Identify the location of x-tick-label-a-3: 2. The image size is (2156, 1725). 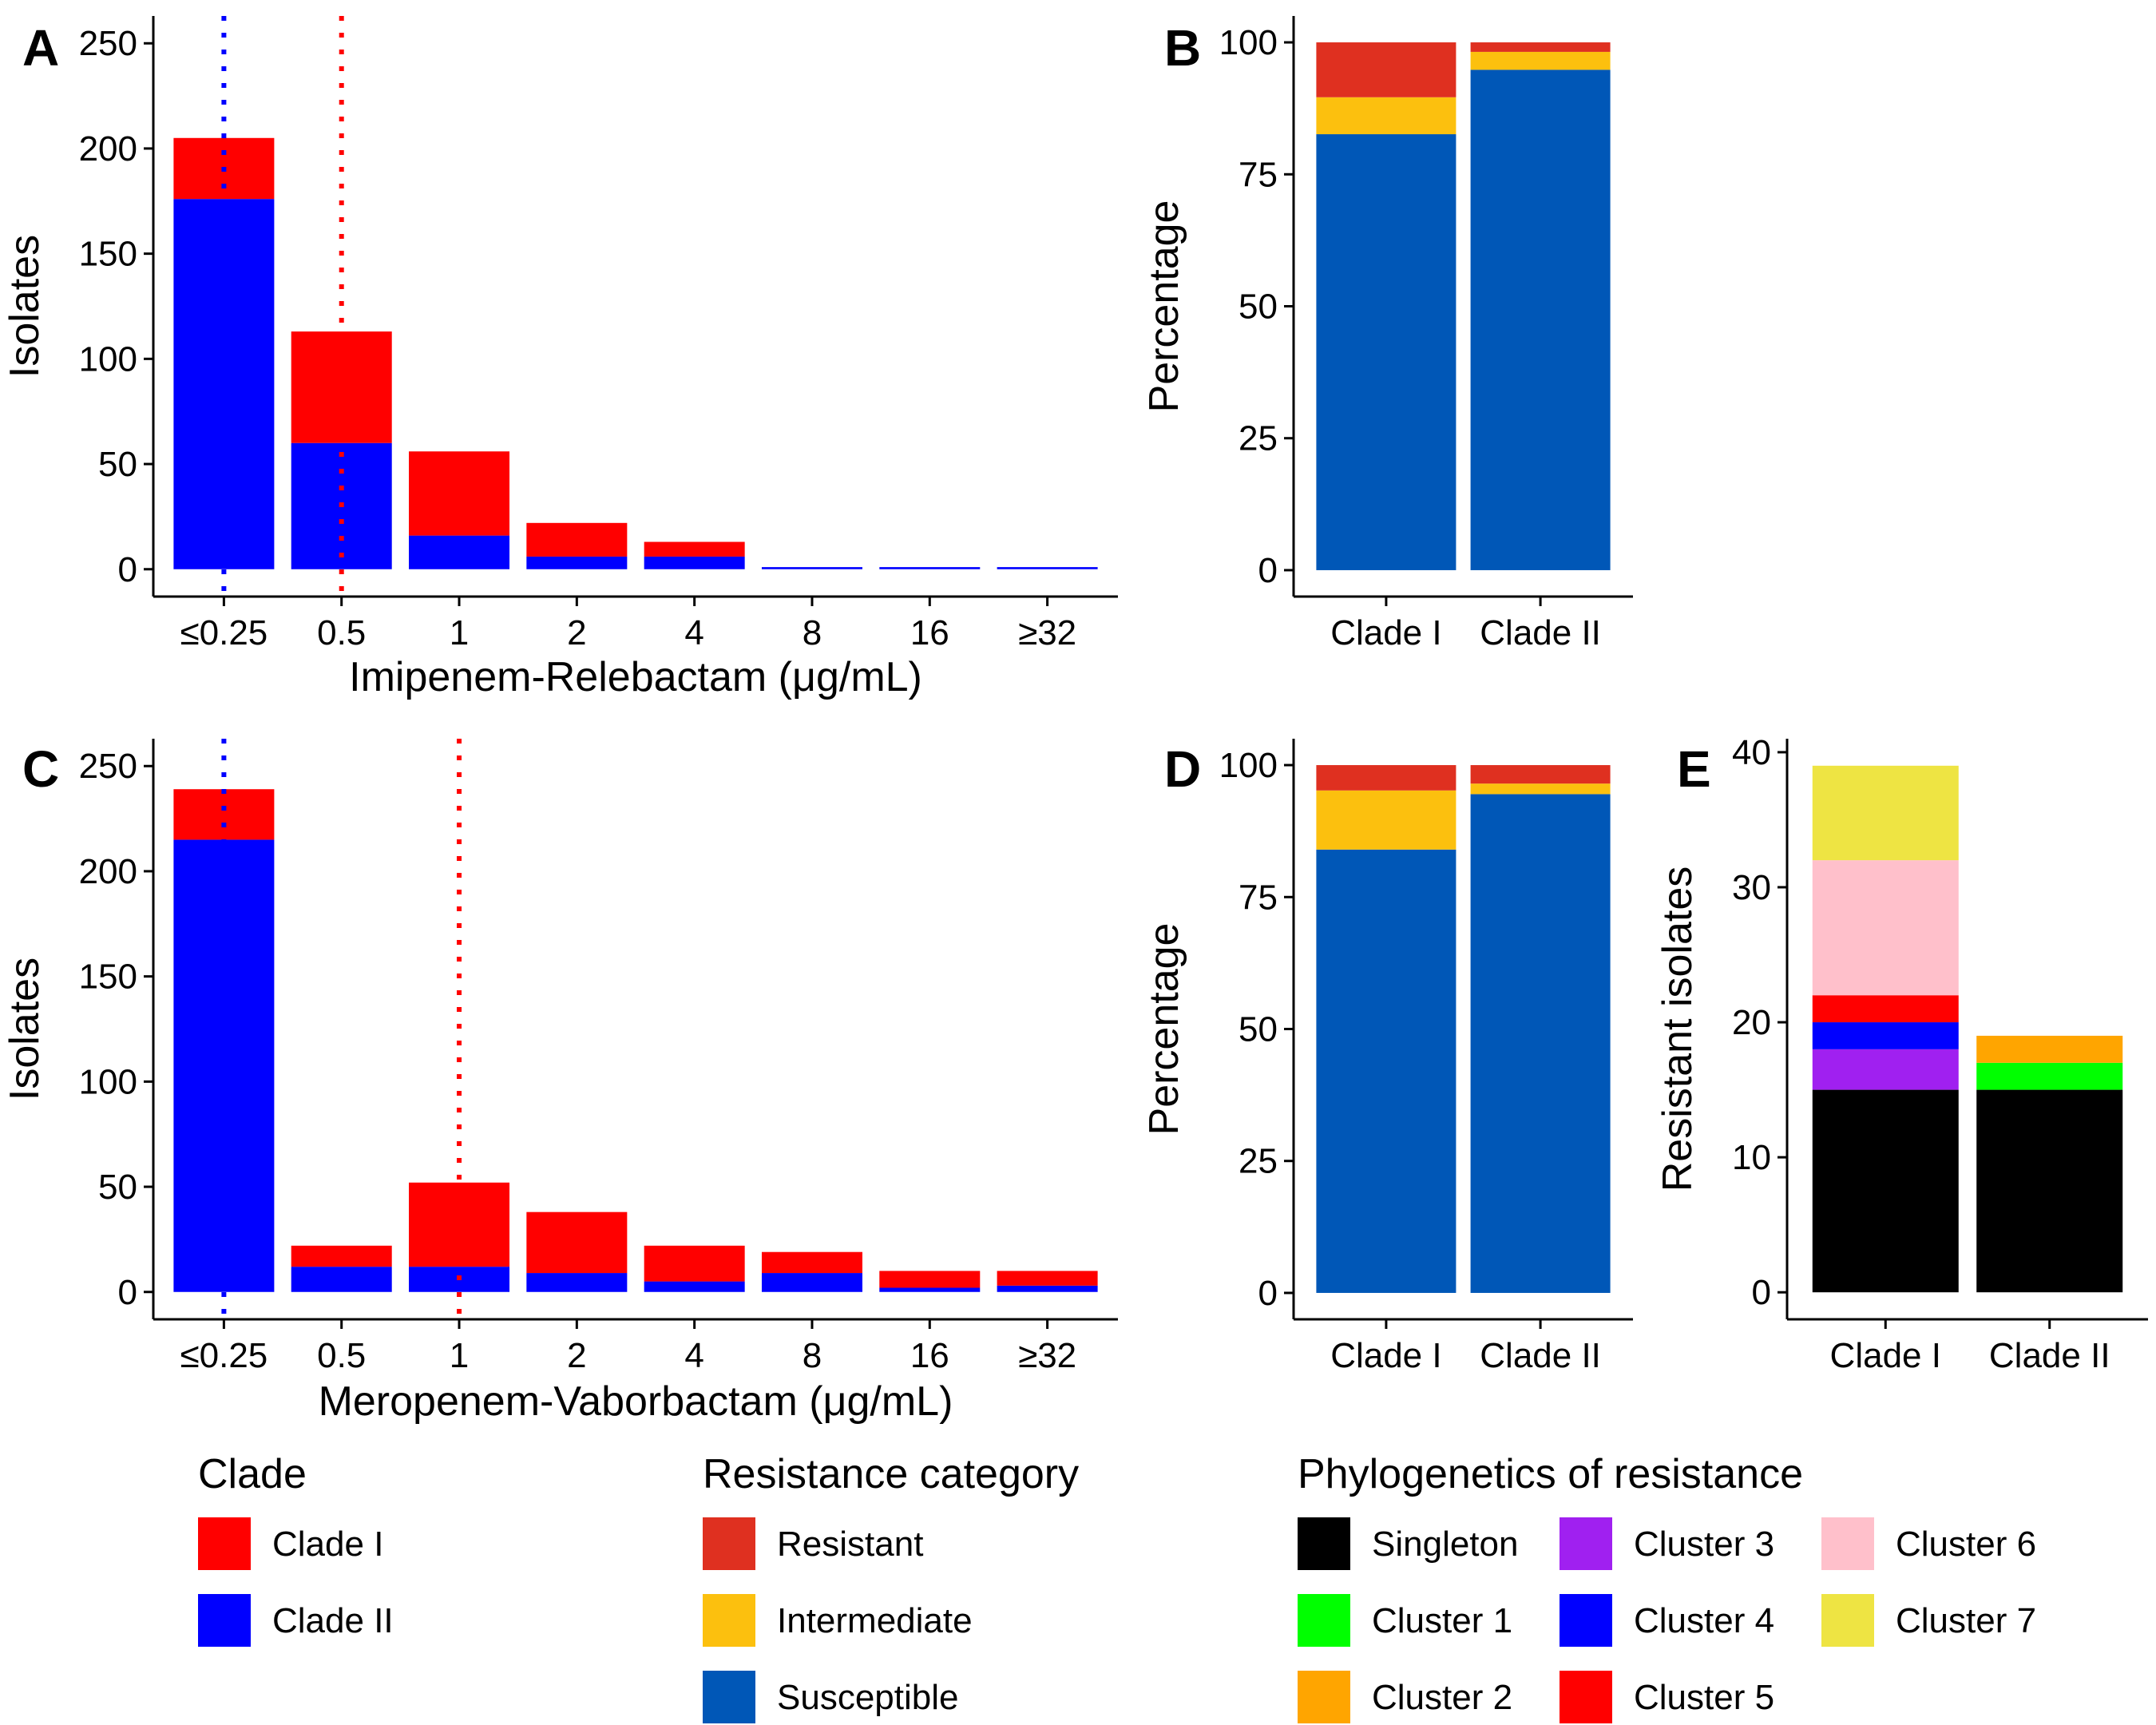
(576, 633).